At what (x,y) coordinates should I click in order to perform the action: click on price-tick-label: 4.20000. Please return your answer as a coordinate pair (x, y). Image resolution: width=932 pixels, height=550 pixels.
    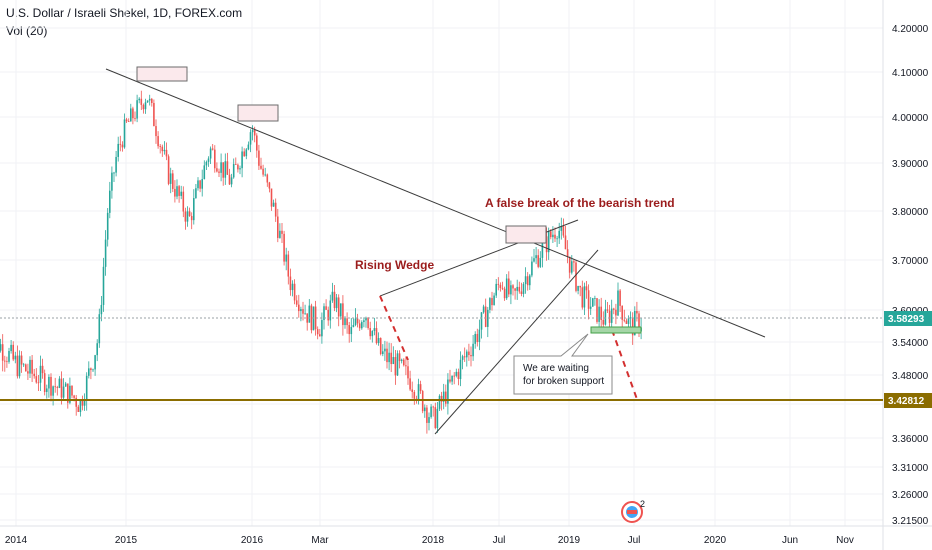
    Looking at the image, I should click on (910, 29).